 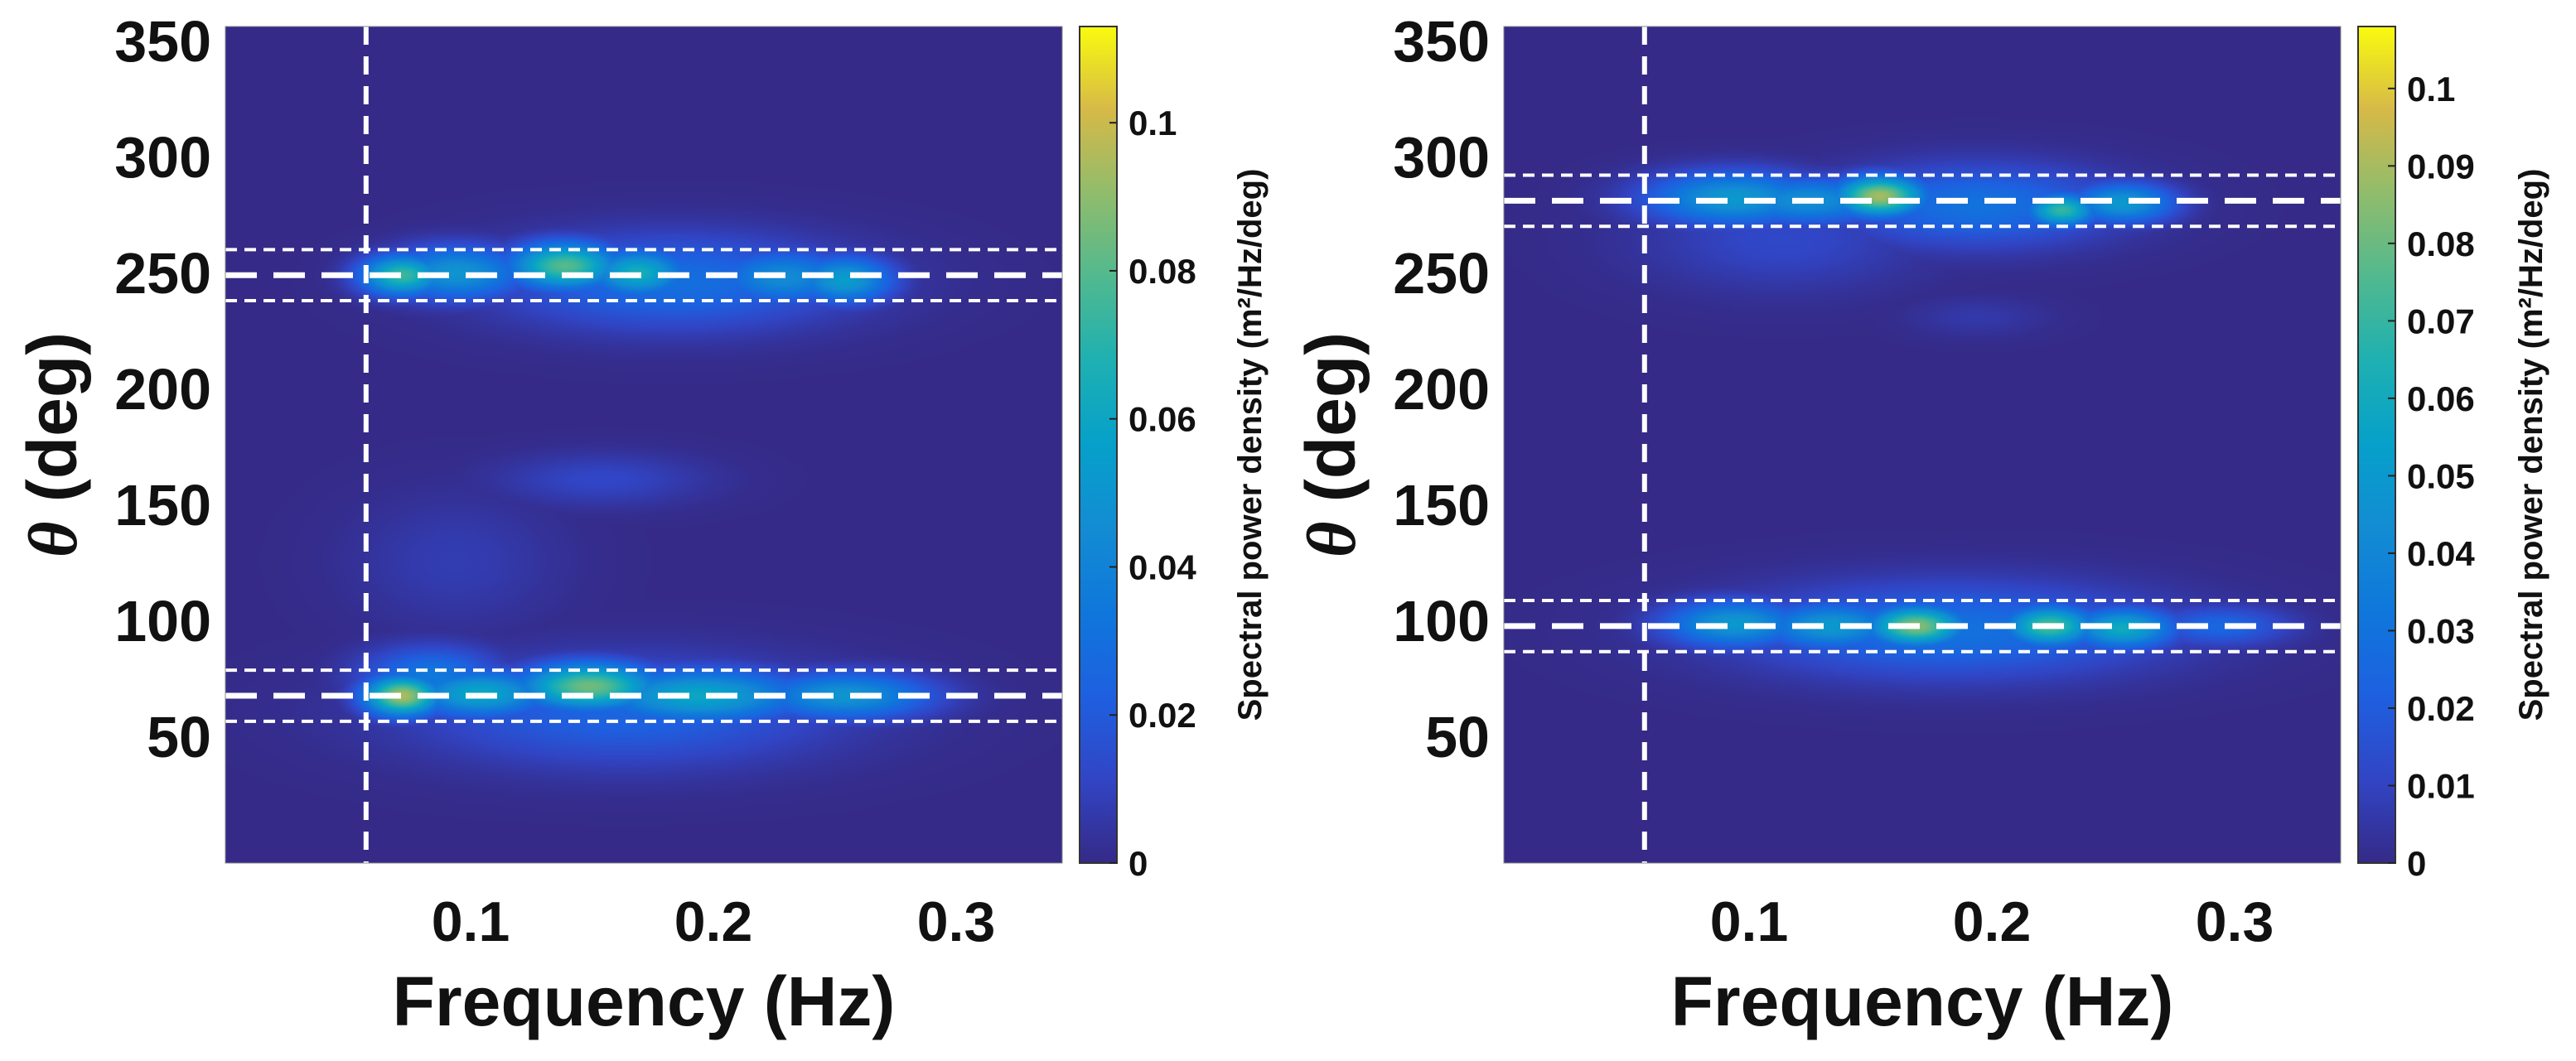 What do you see at coordinates (644, 1001) in the screenshot?
I see `x-axis-1-label: Frequency (Hz)` at bounding box center [644, 1001].